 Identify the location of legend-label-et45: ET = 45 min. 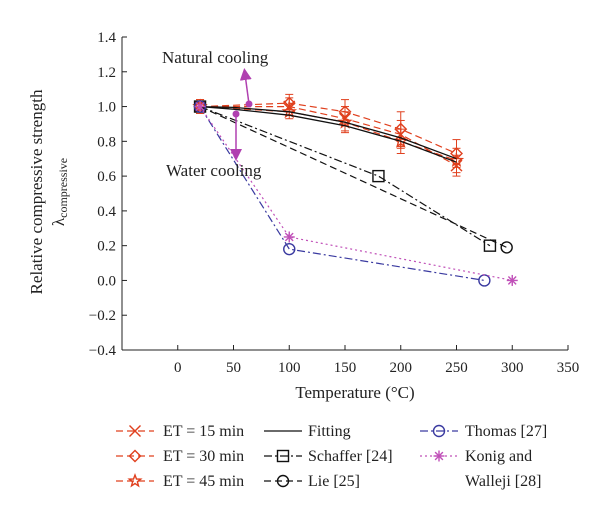
(203, 481).